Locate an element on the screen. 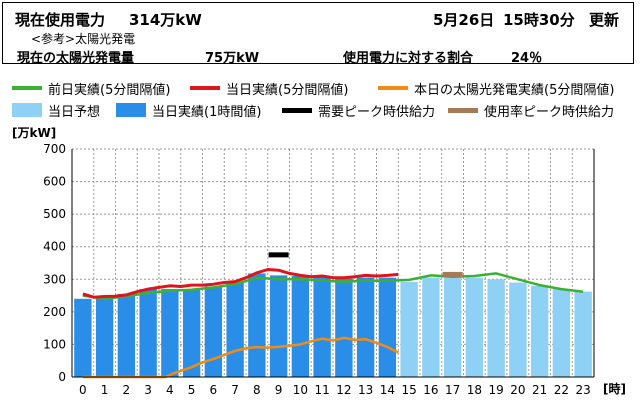  y-tick-label: 500 is located at coordinates (54, 214).